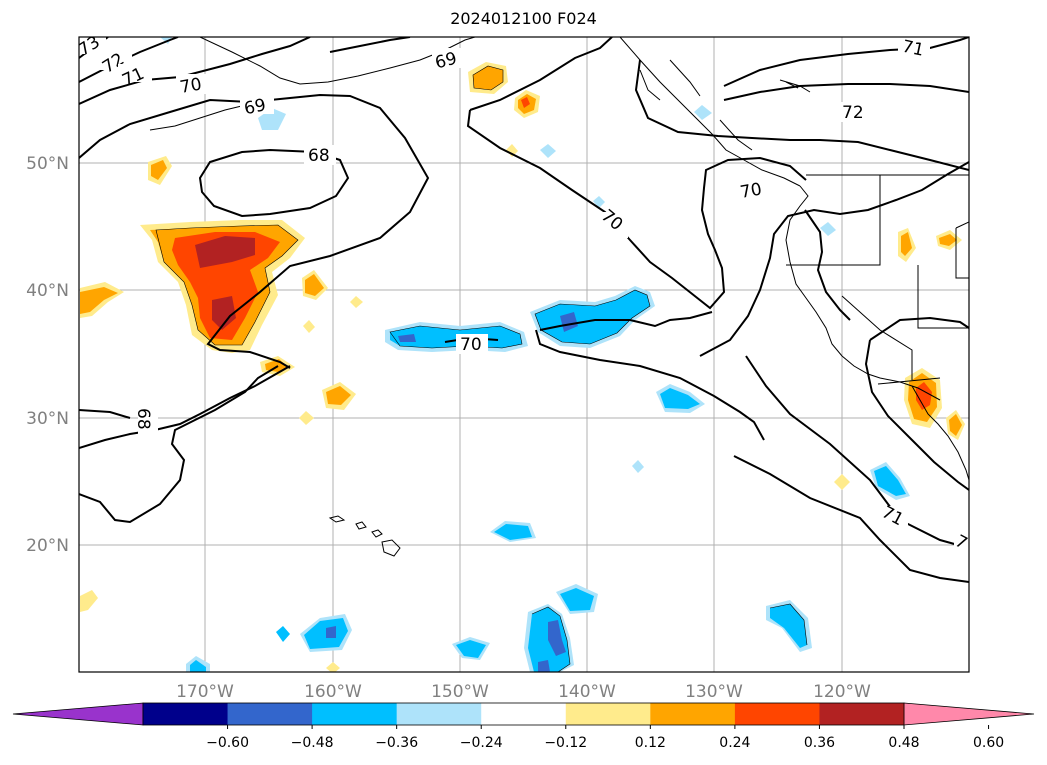 This screenshot has height=765, width=1047. What do you see at coordinates (734, 743) in the screenshot?
I see `colorbar-tick-label: 0.24` at bounding box center [734, 743].